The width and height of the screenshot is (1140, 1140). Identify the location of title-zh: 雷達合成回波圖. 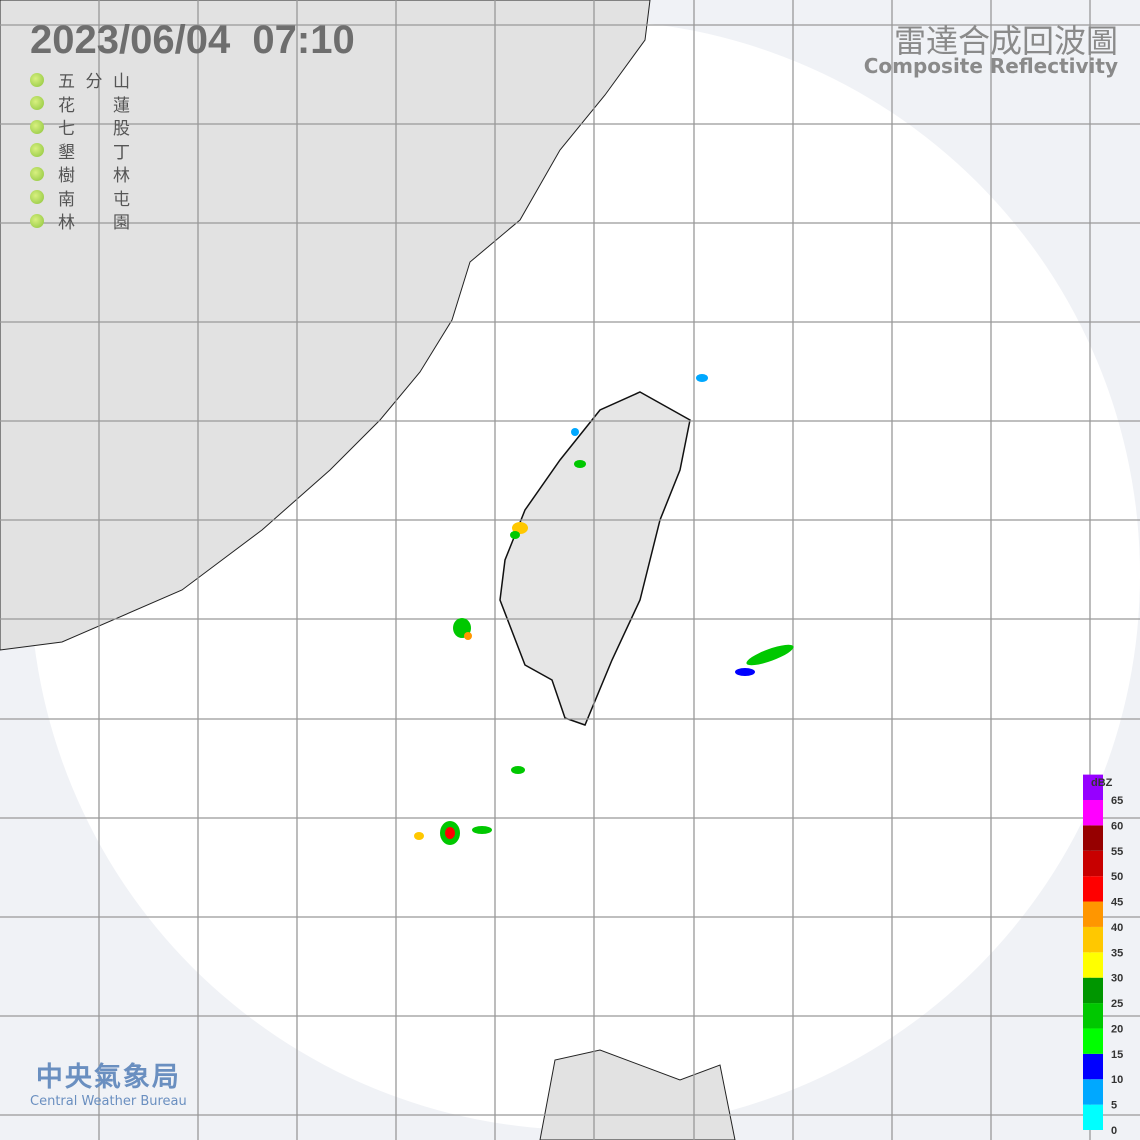
(1005, 41).